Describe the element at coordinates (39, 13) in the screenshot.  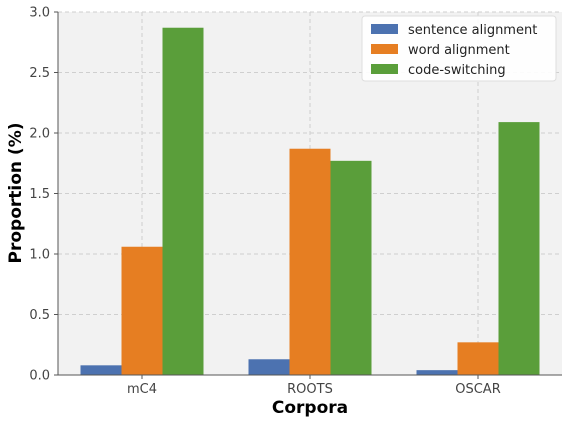
I see `y-tick-label: 3.0` at that location.